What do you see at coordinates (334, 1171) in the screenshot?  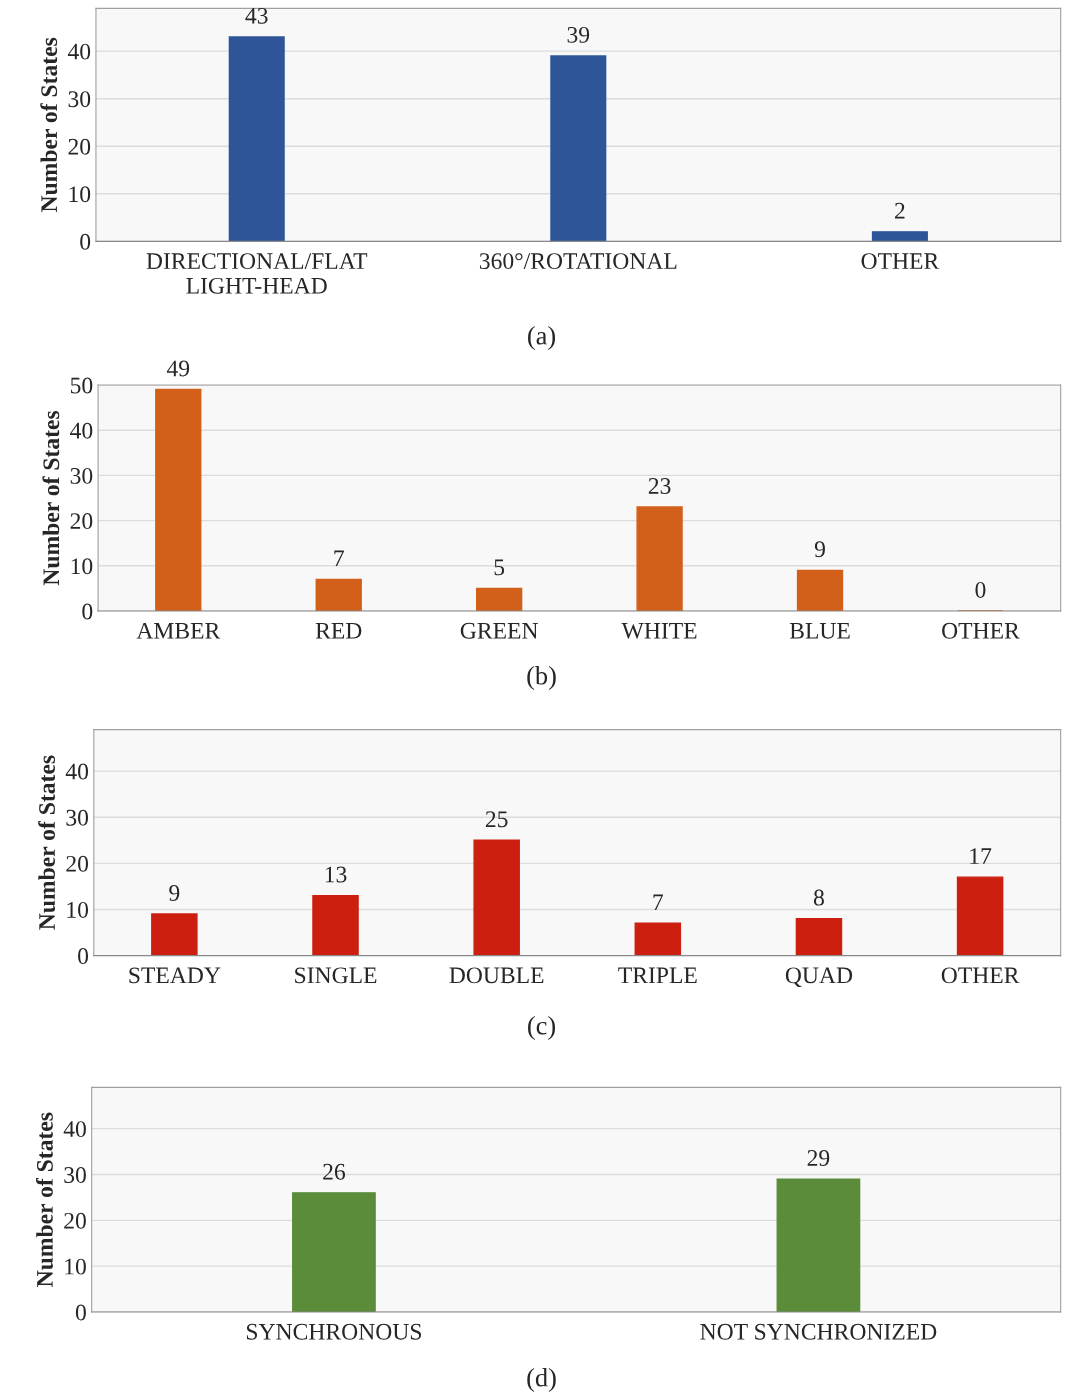 I see `data-label: 26` at bounding box center [334, 1171].